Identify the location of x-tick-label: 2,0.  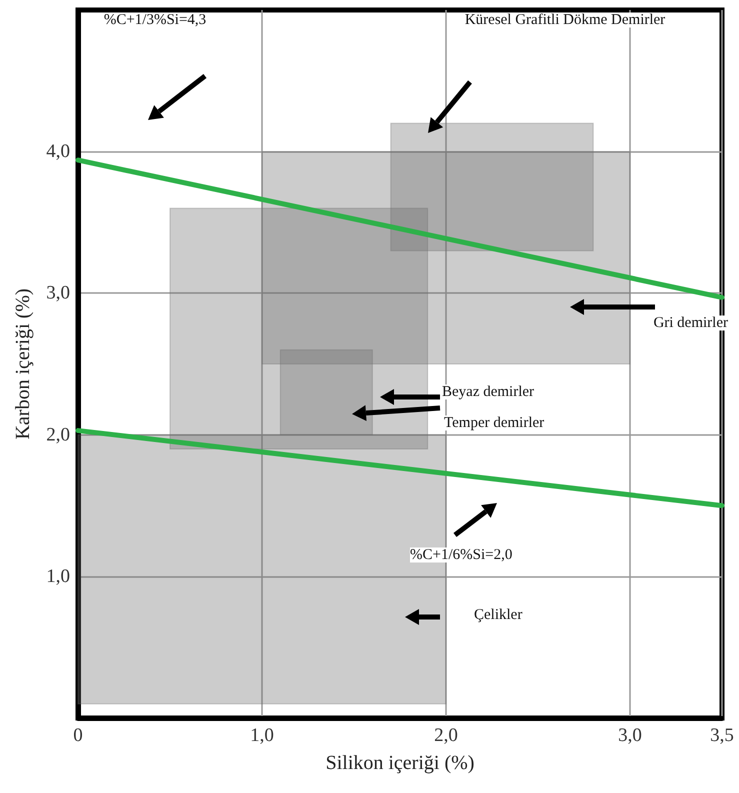
(446, 735).